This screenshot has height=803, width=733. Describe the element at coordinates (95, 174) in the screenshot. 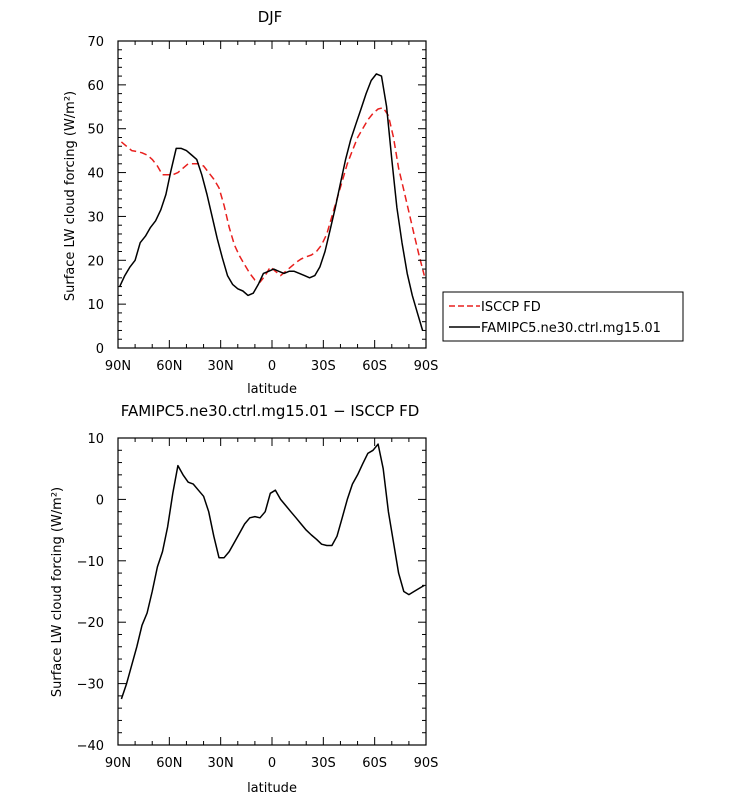

I see `top-y-tick-label: 40` at that location.